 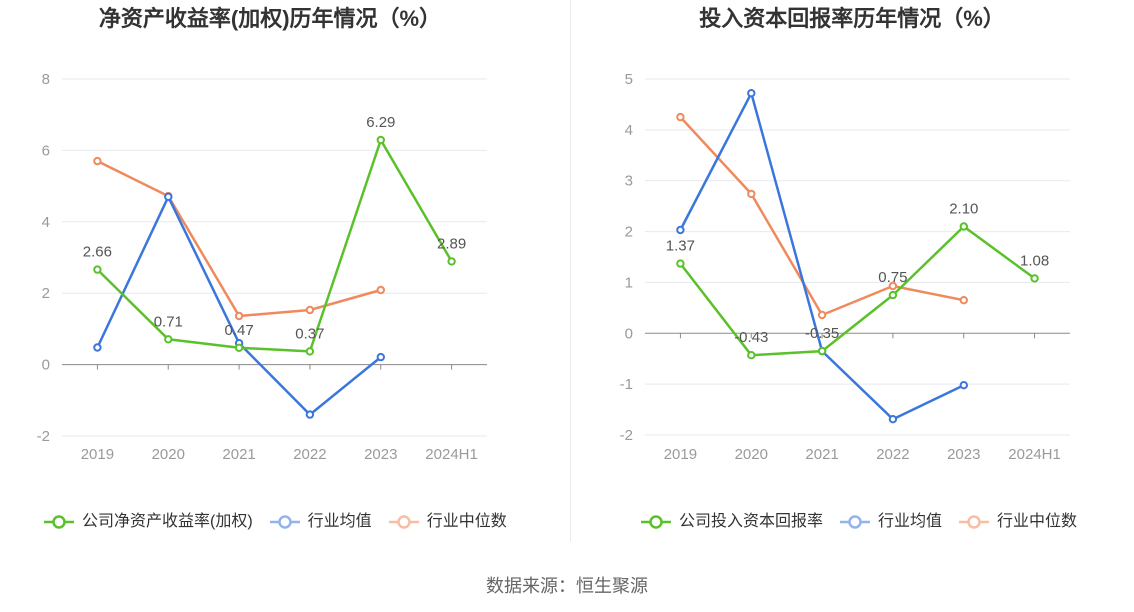 What do you see at coordinates (822, 333) in the screenshot?
I see `data-label-company-roic: -0.35` at bounding box center [822, 333].